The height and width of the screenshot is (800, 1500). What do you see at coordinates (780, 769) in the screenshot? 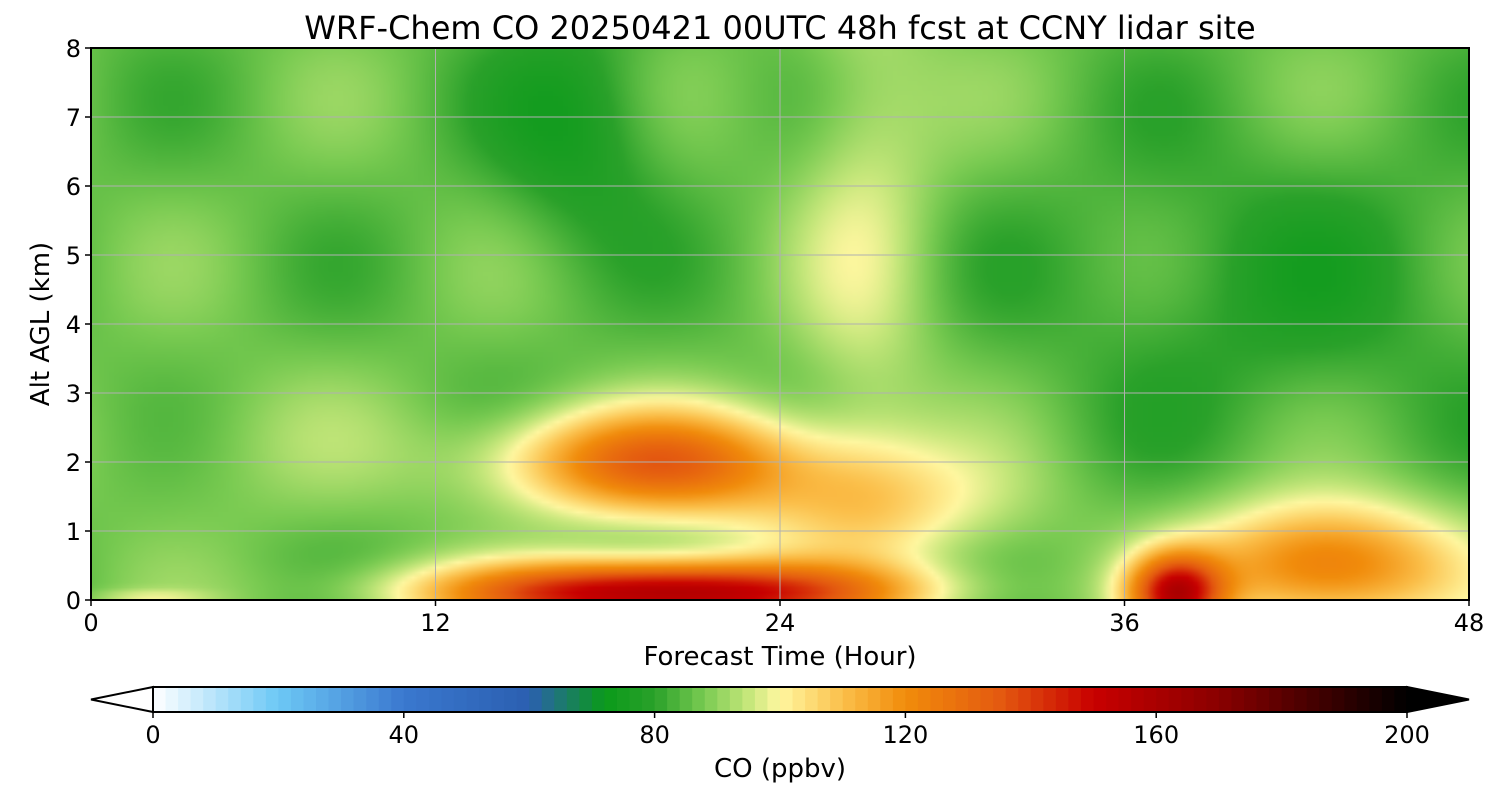
I see `colorbar-label: CO (ppbv)` at bounding box center [780, 769].